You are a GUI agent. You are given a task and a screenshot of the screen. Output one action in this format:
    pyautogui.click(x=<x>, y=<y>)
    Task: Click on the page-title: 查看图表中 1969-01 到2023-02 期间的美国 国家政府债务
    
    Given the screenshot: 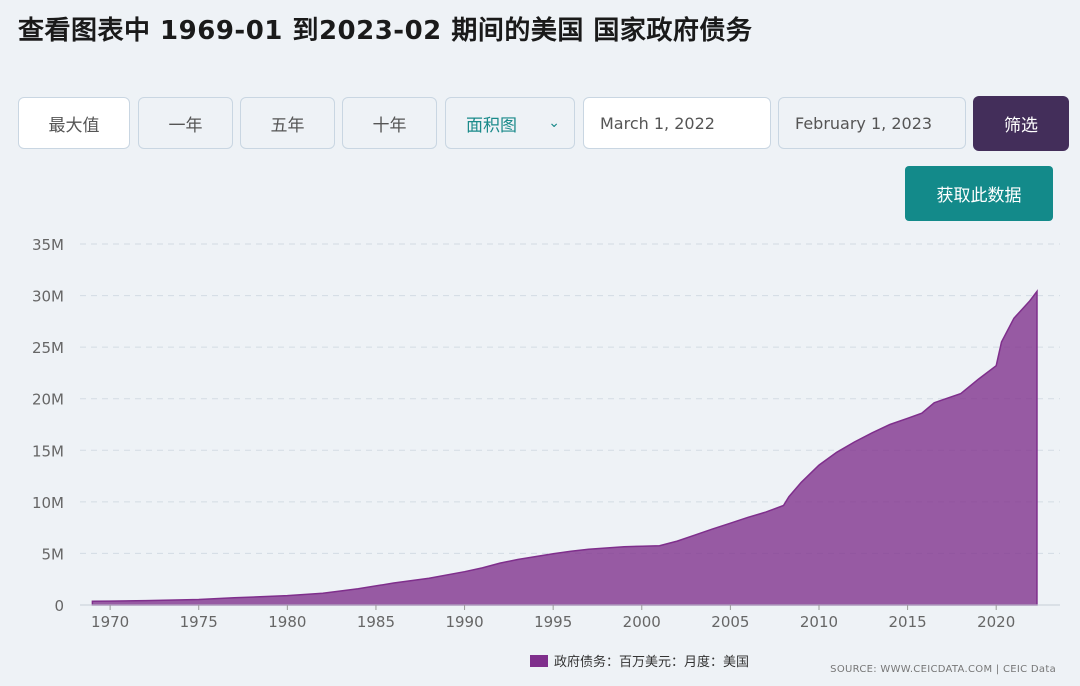 What is the action you would take?
    pyautogui.click(x=385, y=31)
    